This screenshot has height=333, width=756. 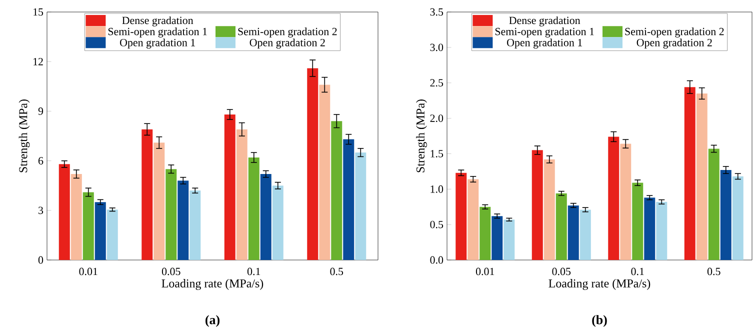 I want to click on y-tick-label: 2.0, so click(x=437, y=118).